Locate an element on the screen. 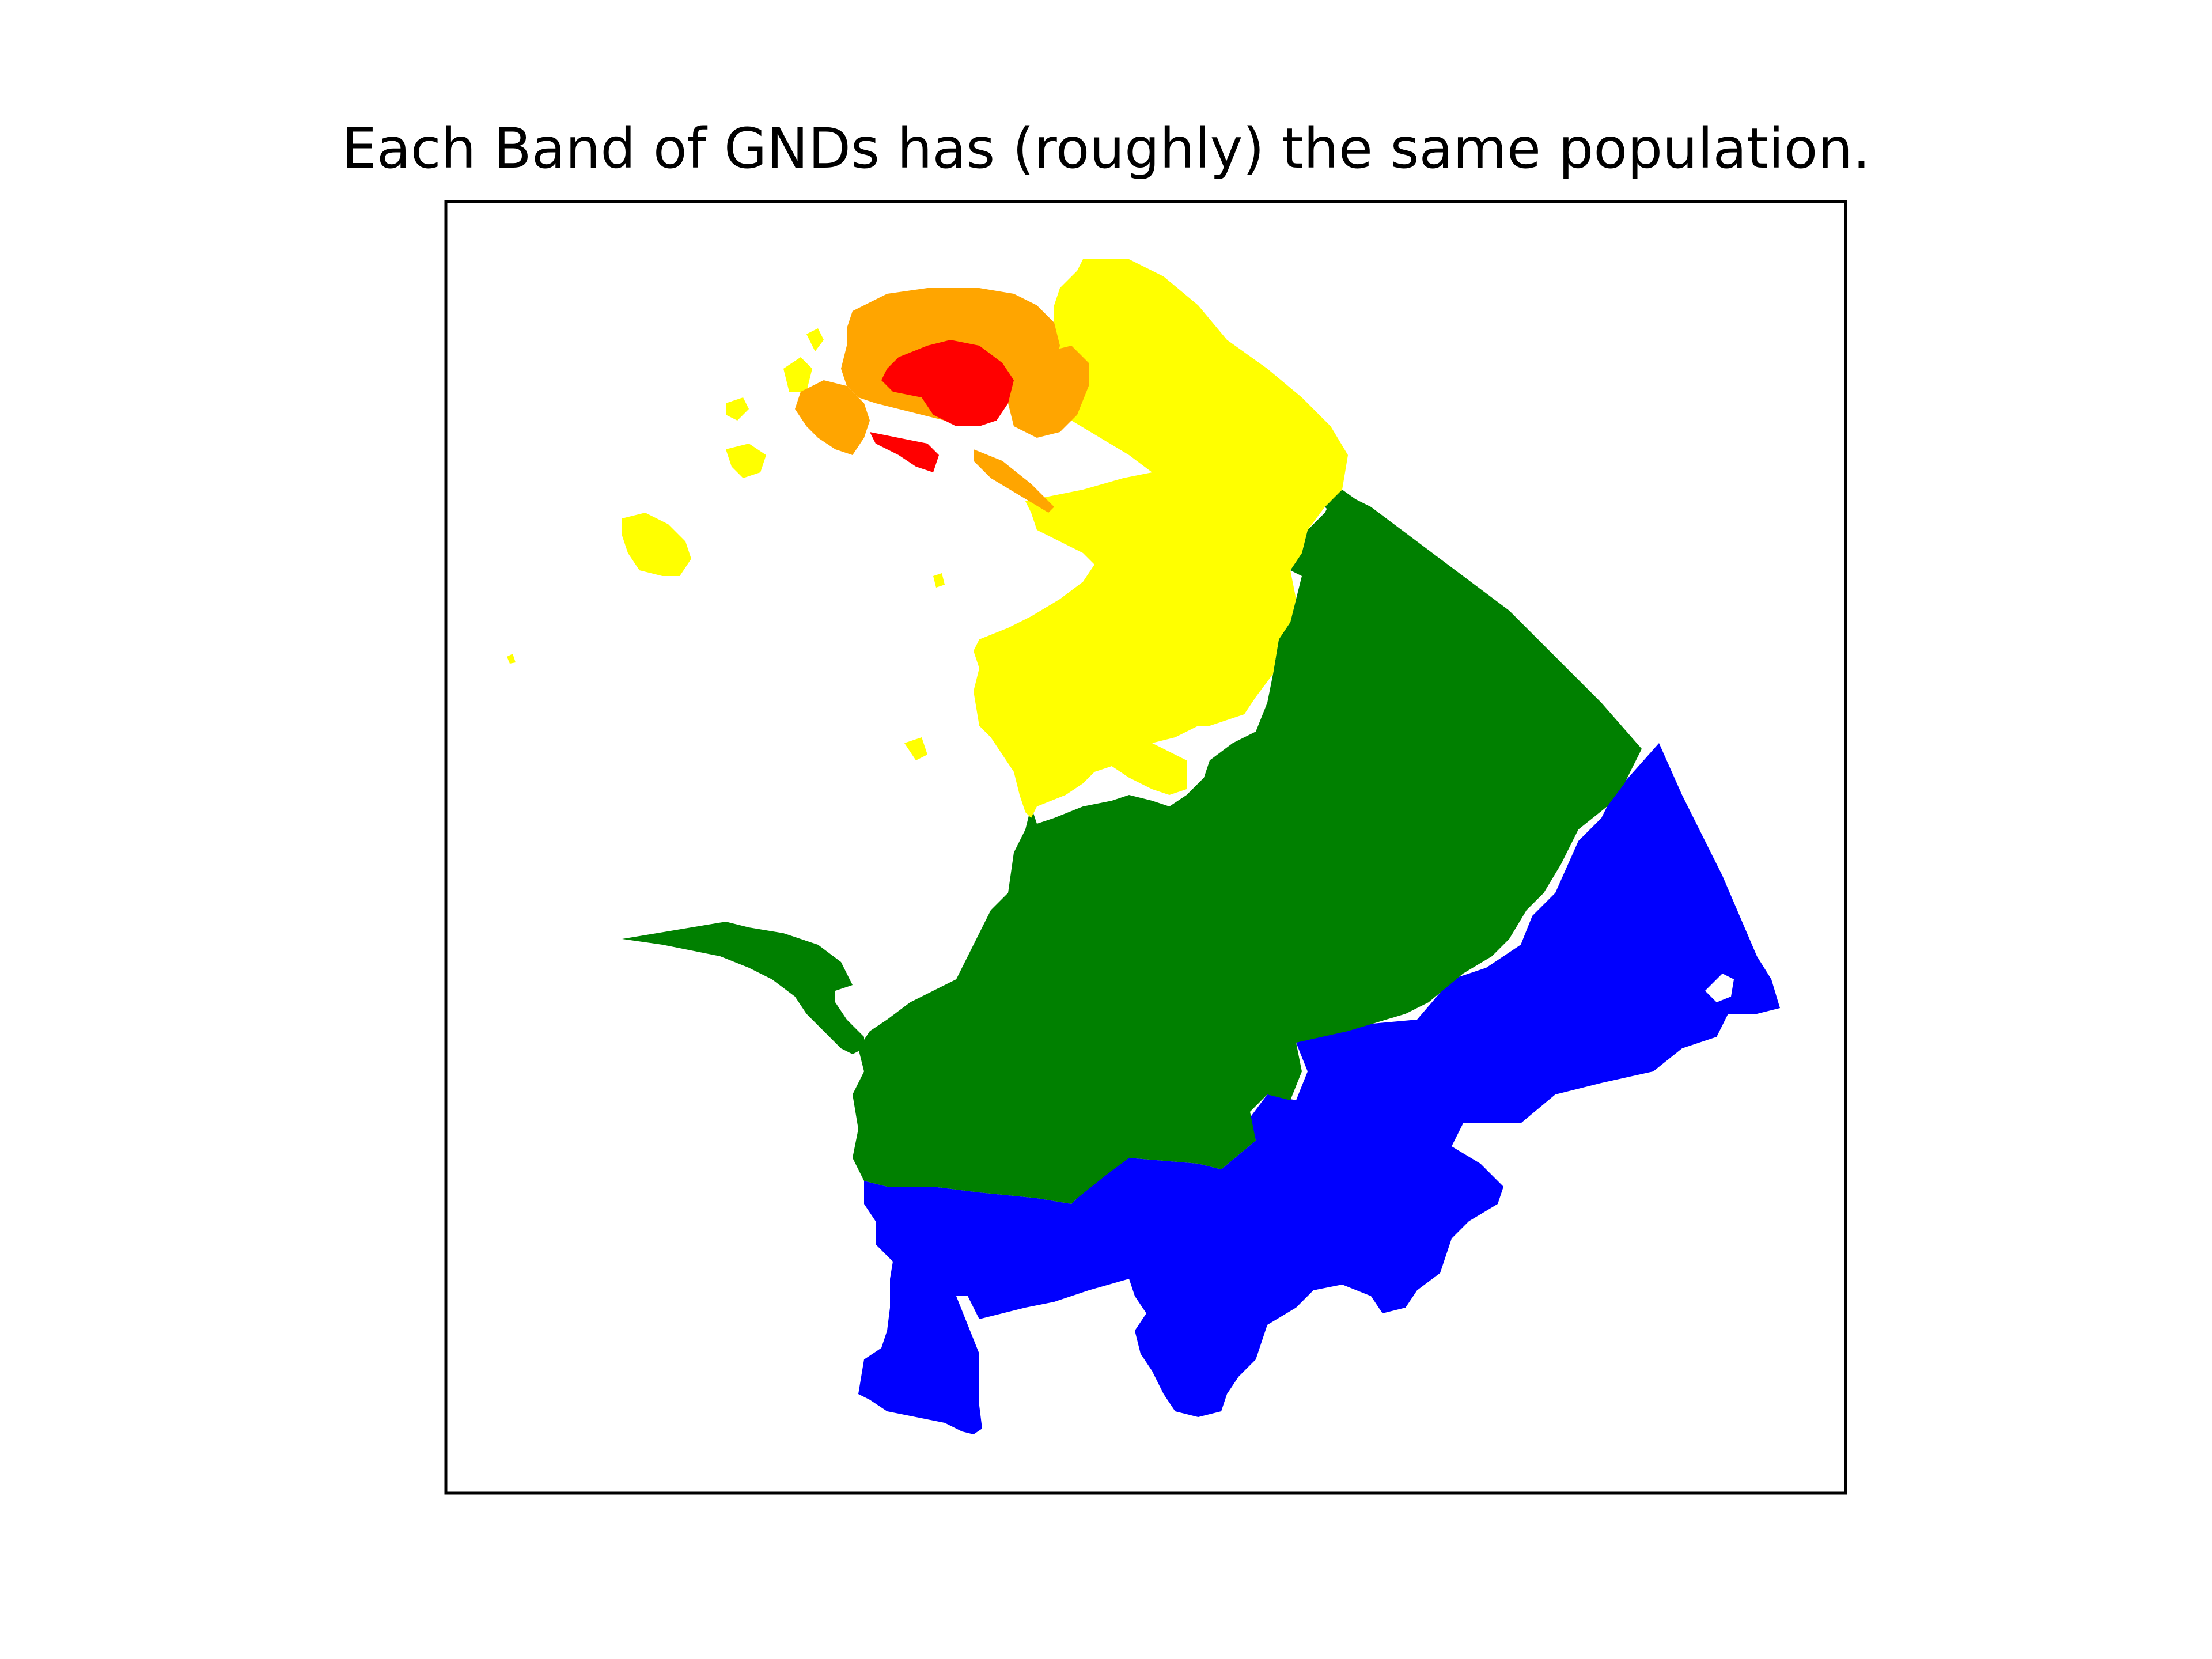  band-blue-lagoon is located at coordinates (1719, 988).